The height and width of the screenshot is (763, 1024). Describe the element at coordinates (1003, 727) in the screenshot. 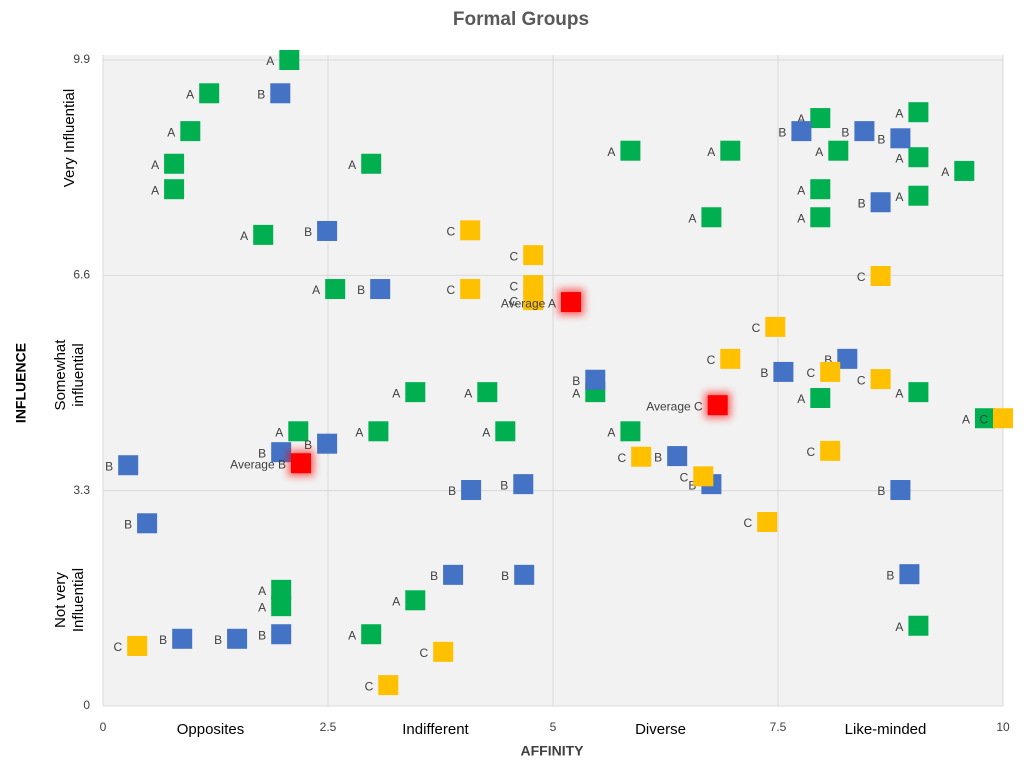

I see `x-tick-label: 10` at that location.